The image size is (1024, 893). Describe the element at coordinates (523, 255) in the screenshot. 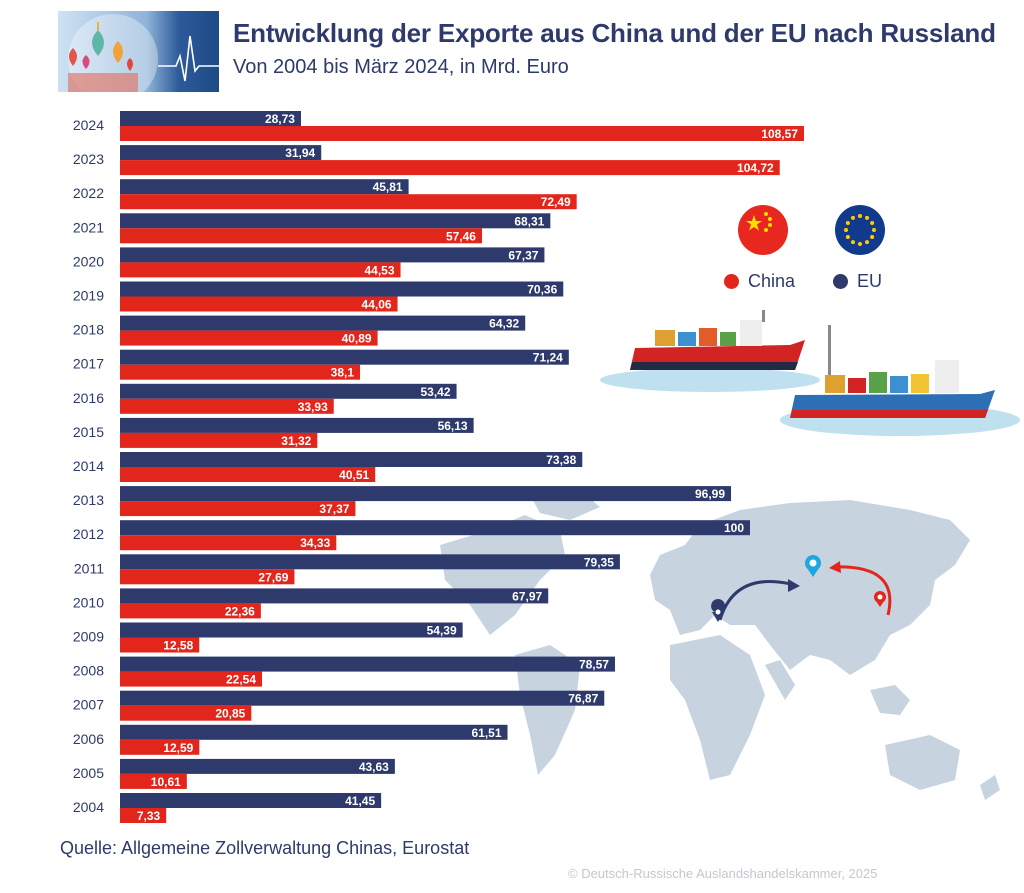

I see `data-label-eu: 67,37` at that location.